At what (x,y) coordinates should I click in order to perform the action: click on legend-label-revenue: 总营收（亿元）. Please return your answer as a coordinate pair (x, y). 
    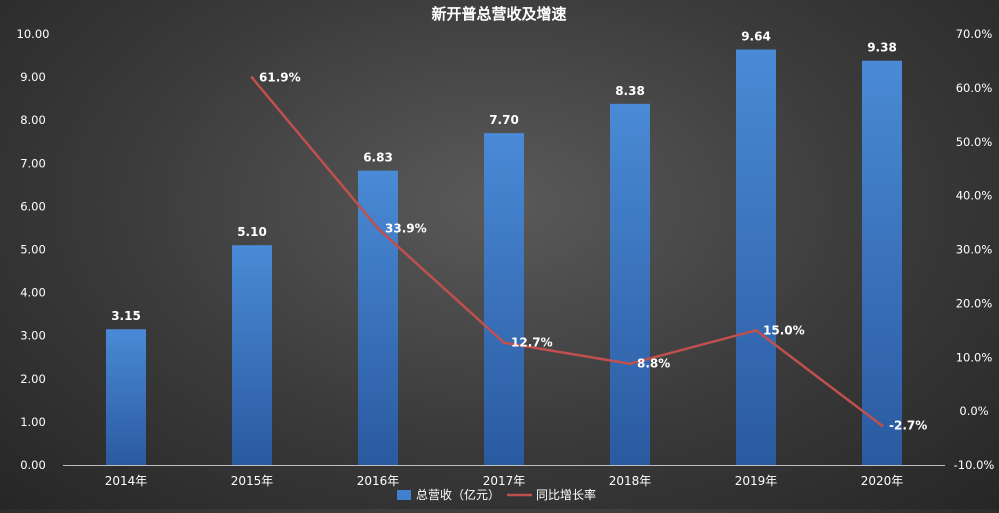
    Looking at the image, I should click on (458, 494).